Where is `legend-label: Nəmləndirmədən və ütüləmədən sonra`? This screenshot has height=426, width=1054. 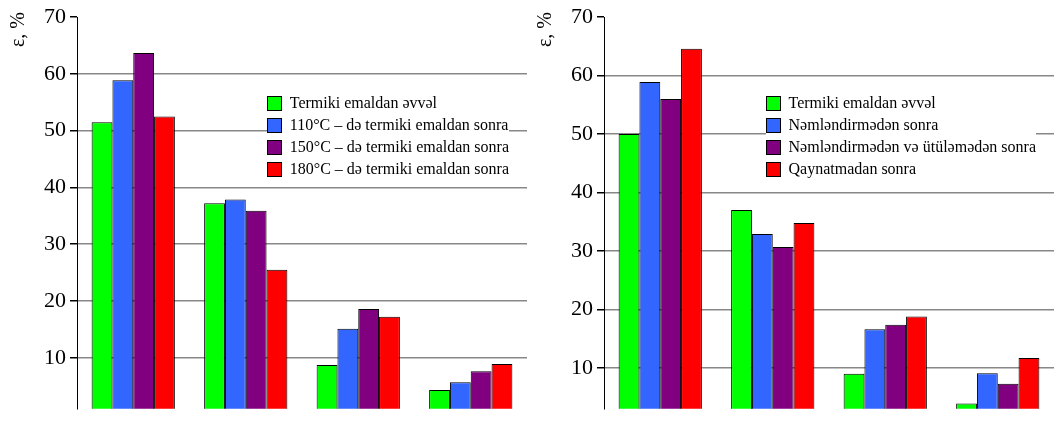 legend-label: Nəmləndirmədən və ütüləmədən sonra is located at coordinates (912, 147).